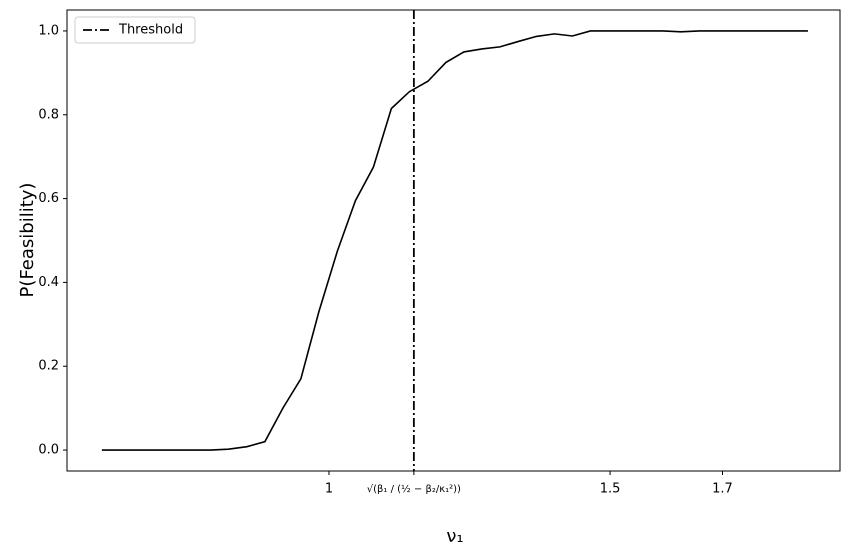 Image resolution: width=852 pixels, height=557 pixels. I want to click on y-axis-title: P(Feasibility), so click(27, 240).